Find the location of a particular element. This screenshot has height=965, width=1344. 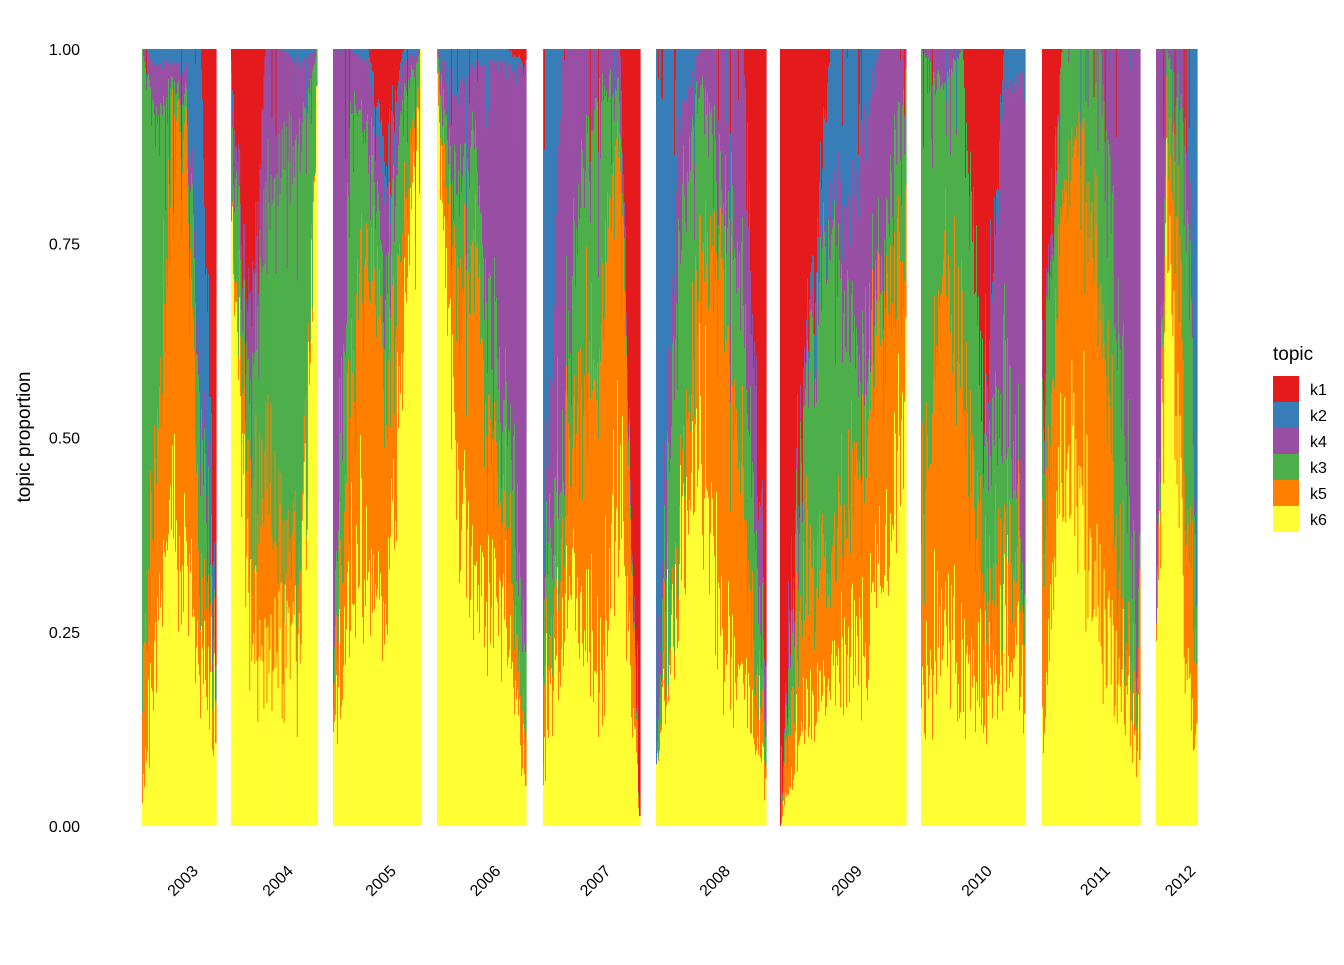

y-tick-label: 0.50 is located at coordinates (64, 439).